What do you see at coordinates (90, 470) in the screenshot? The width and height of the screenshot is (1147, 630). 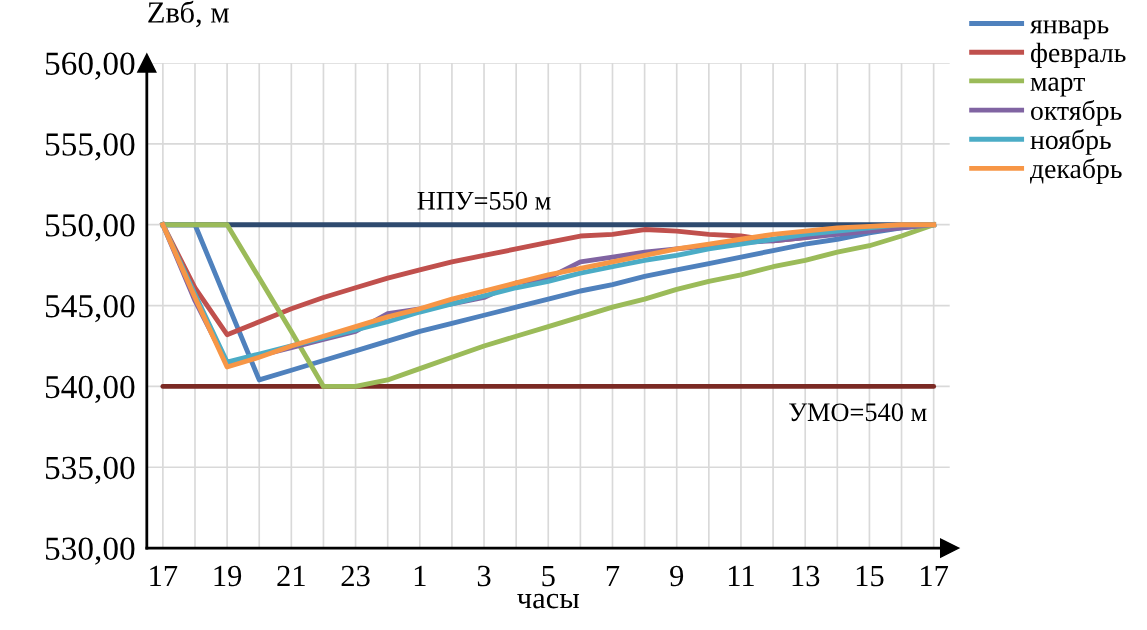 I see `y-tick-label: 535,00` at bounding box center [90, 470].